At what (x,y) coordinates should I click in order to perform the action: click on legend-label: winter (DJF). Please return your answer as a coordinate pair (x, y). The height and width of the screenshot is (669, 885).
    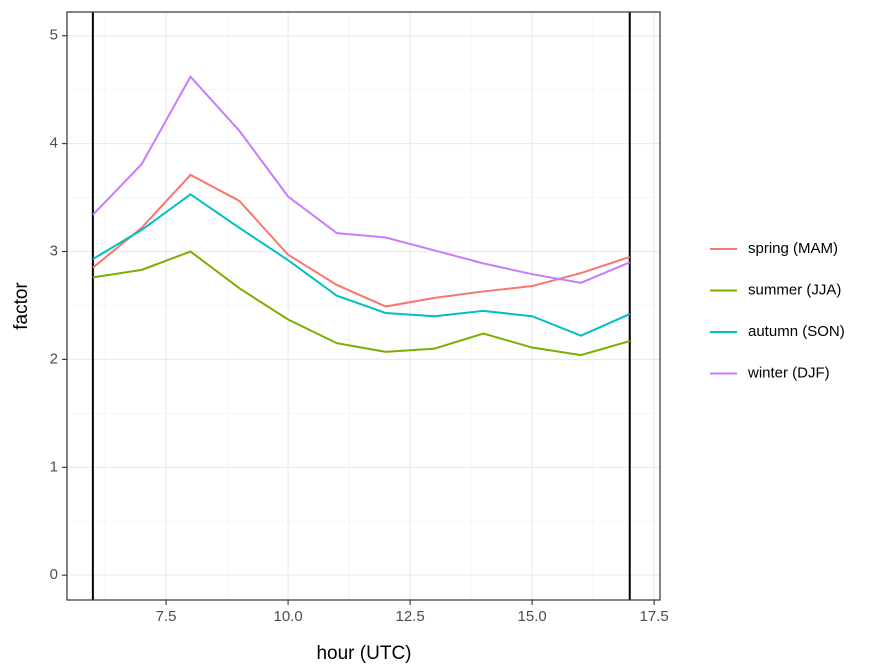
    Looking at the image, I should click on (788, 372).